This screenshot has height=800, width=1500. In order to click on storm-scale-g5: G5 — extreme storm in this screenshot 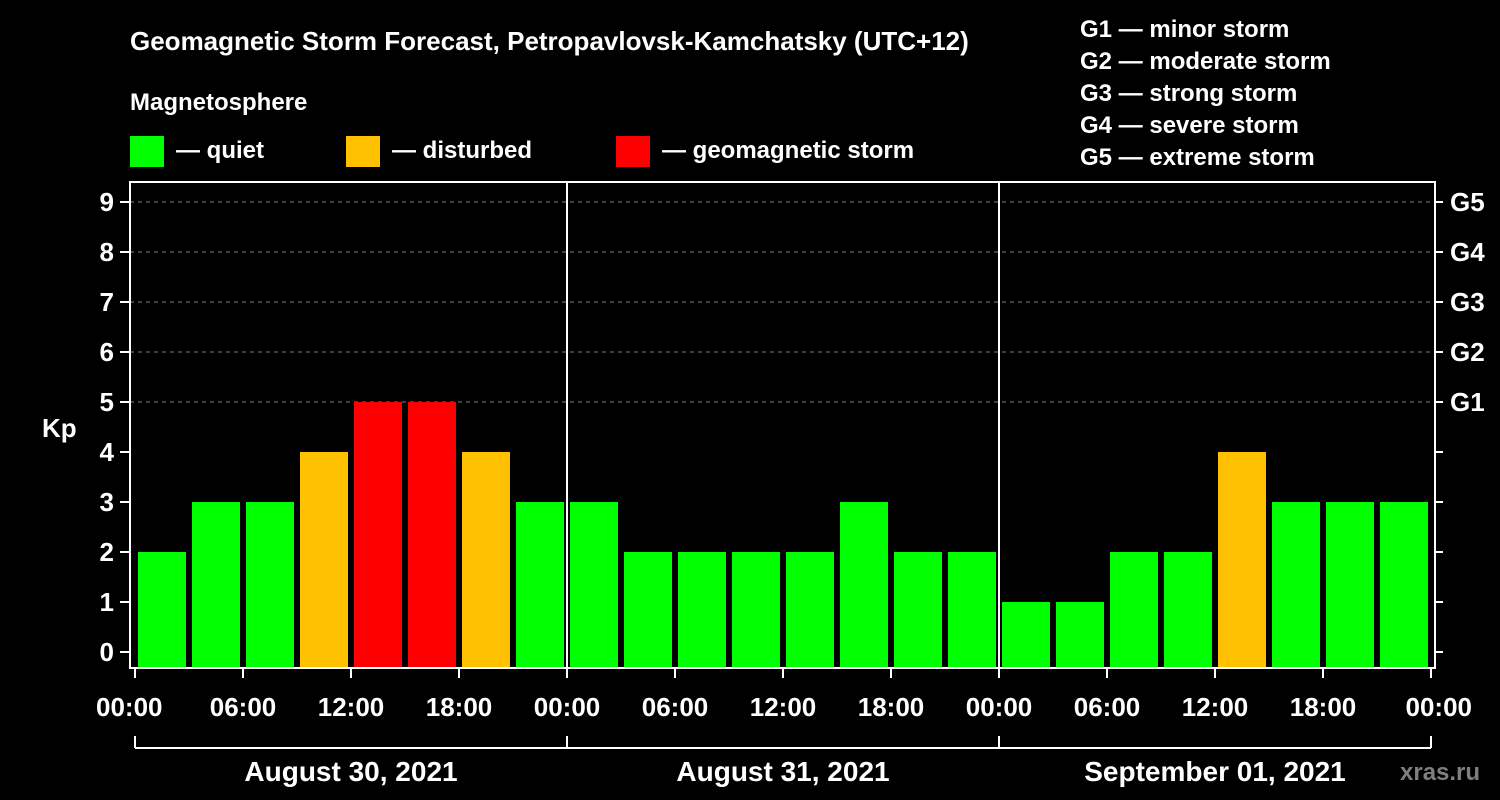, I will do `click(1197, 157)`.